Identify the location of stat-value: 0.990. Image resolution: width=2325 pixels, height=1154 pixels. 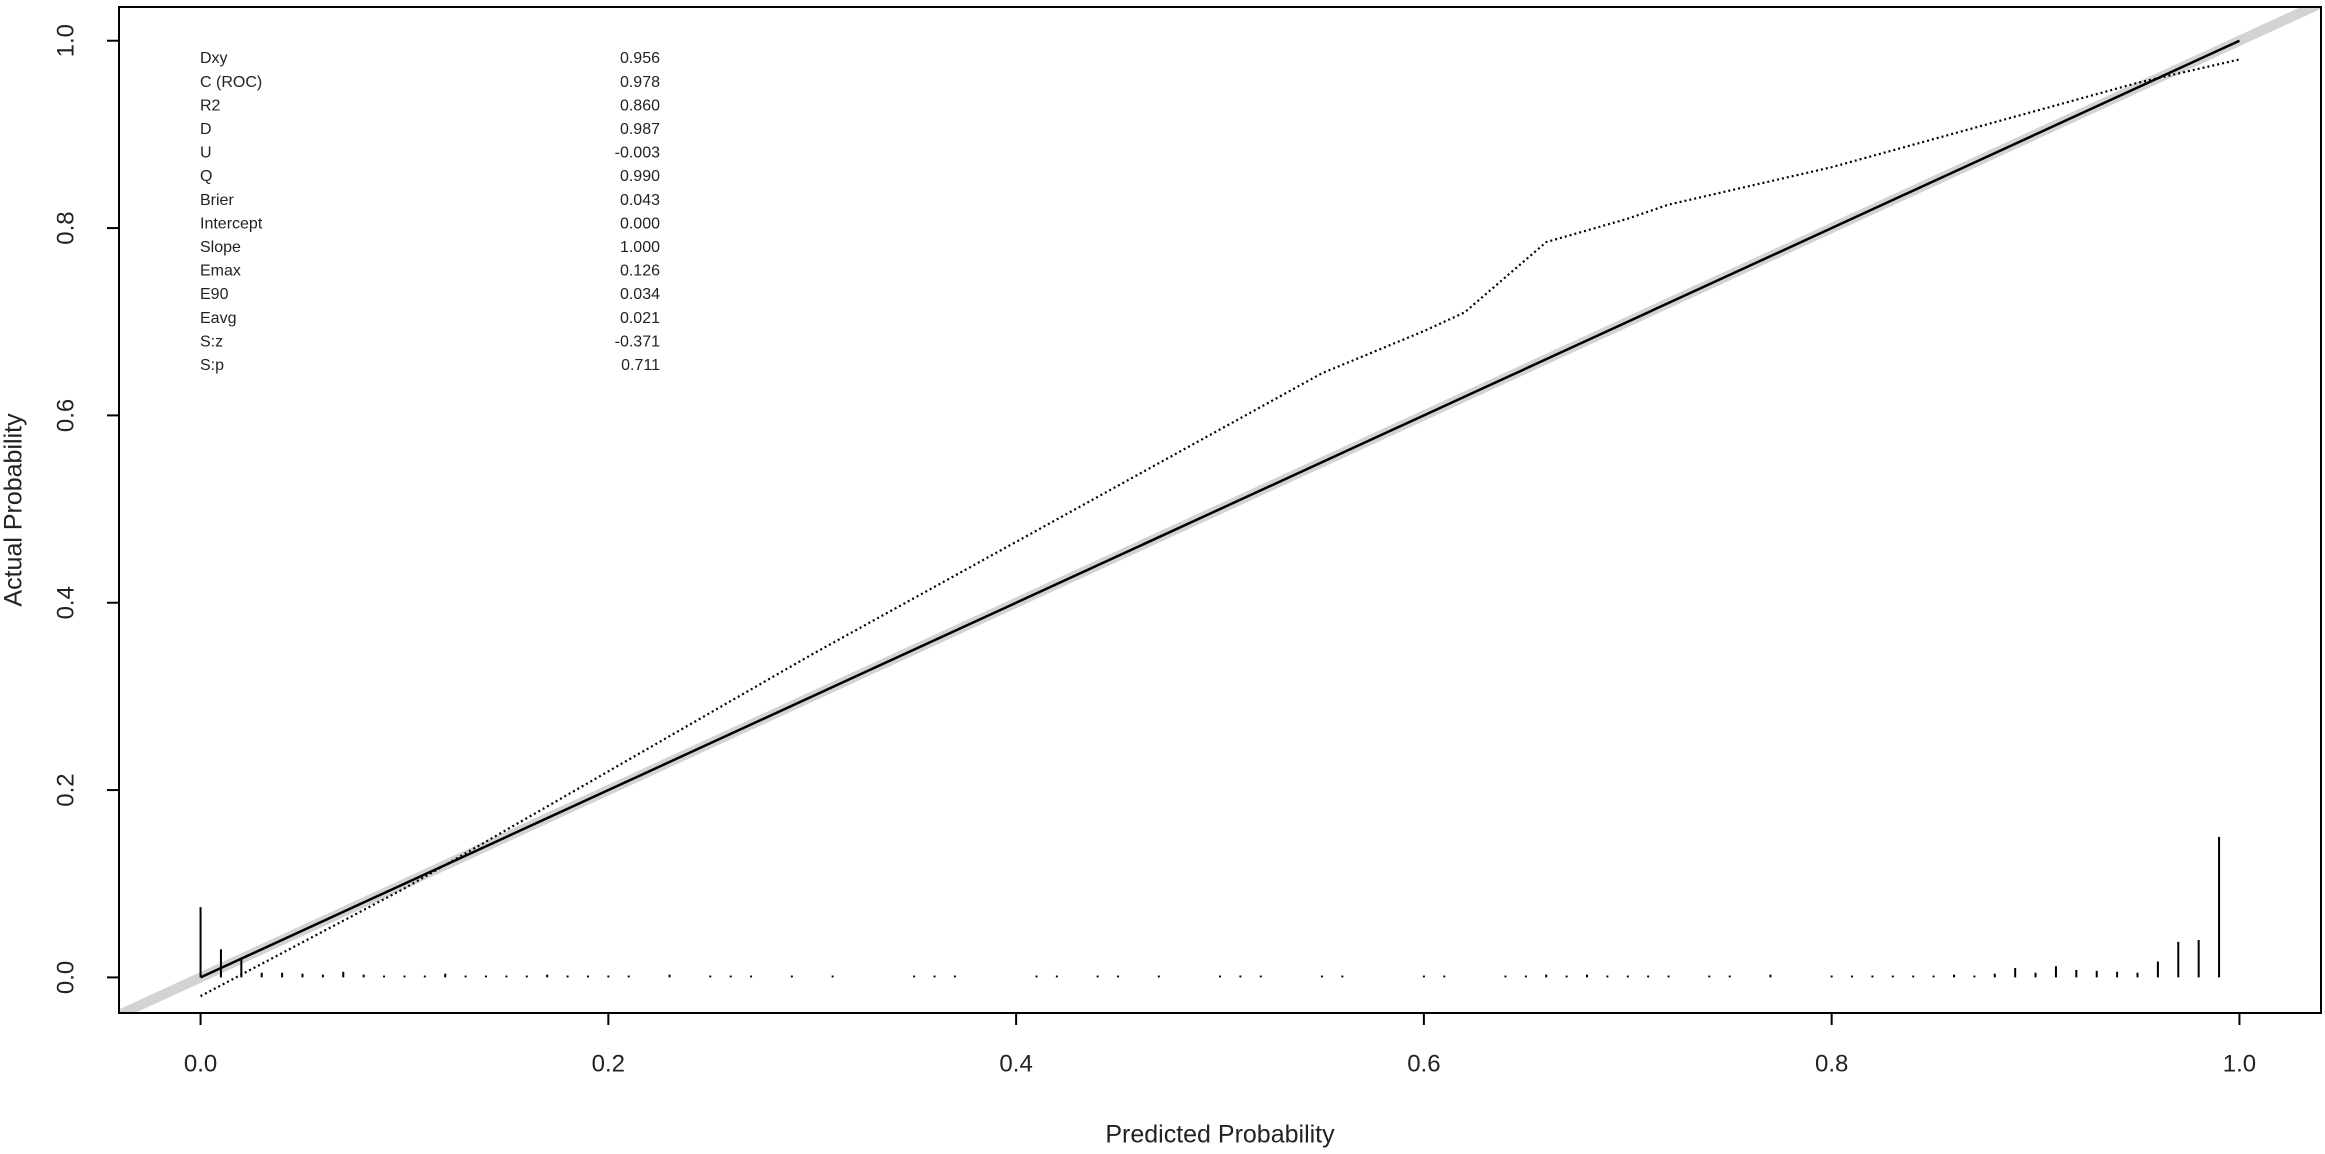
(640, 176).